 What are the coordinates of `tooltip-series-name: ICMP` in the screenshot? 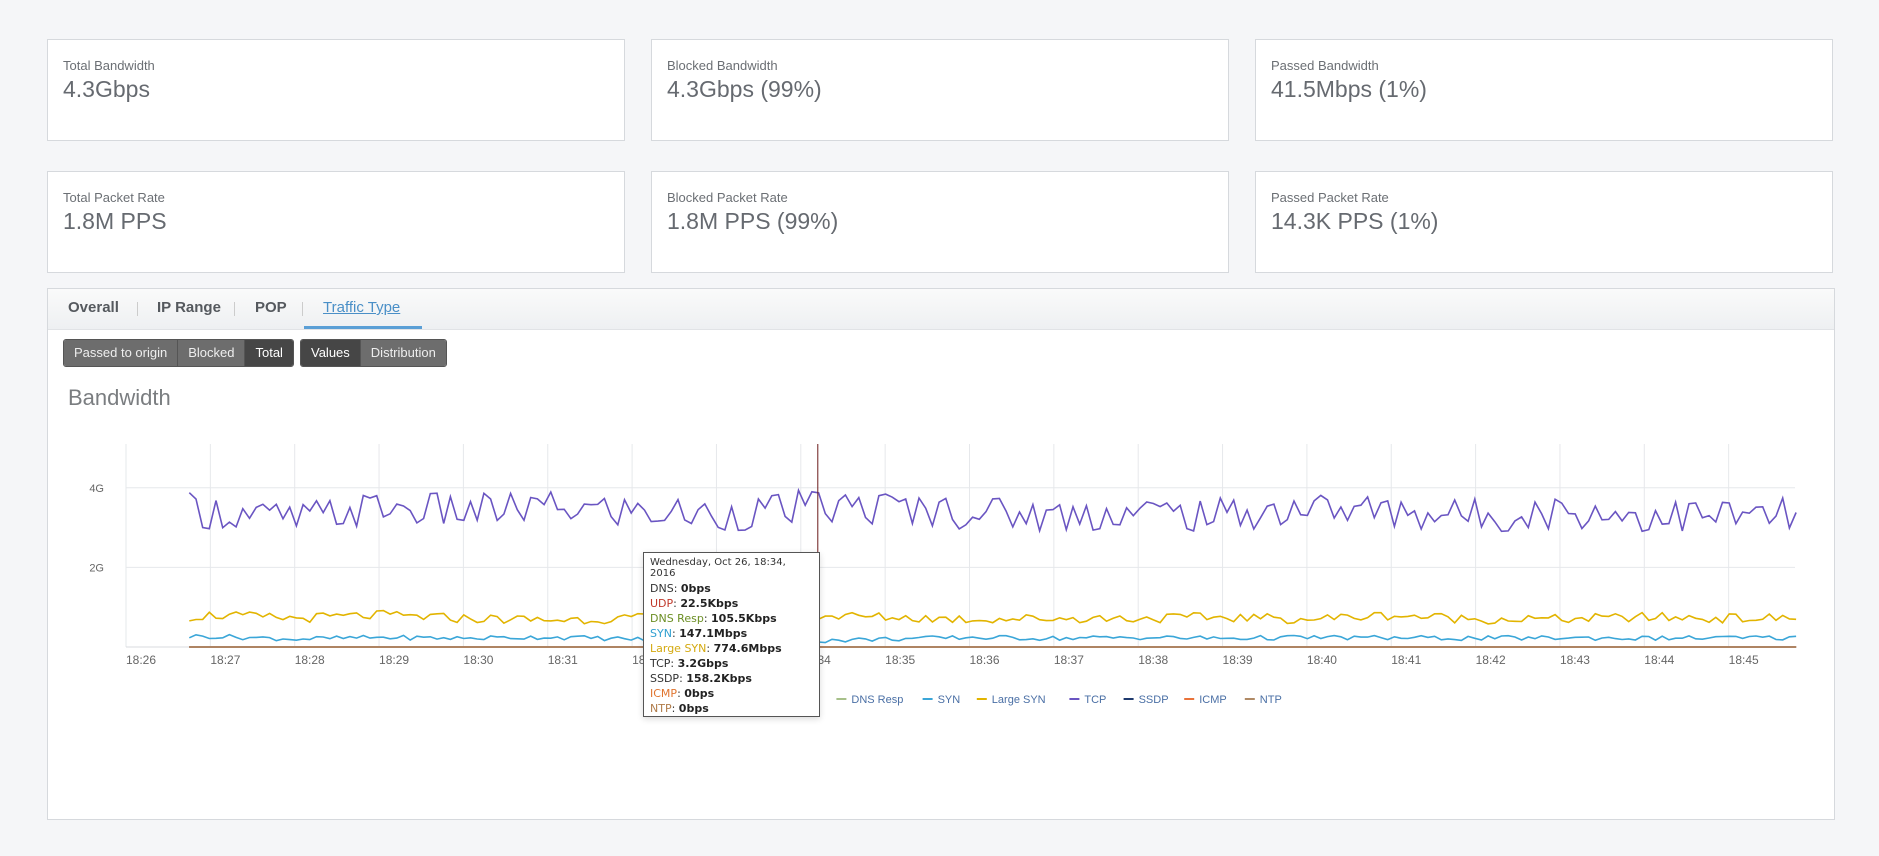 It's located at (664, 693).